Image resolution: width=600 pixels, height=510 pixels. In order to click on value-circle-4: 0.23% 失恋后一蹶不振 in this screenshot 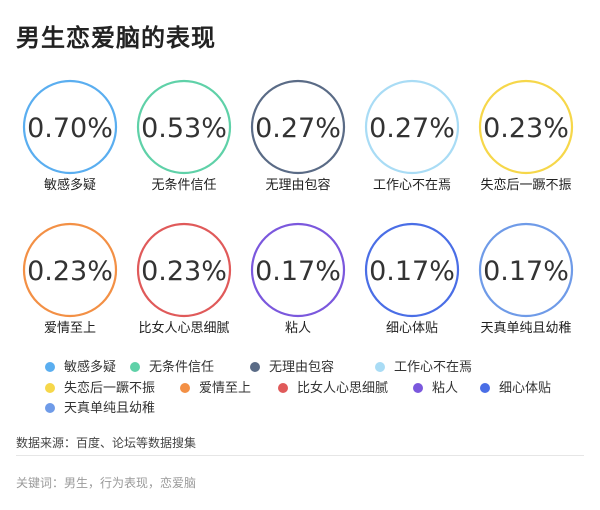, I will do `click(526, 136)`.